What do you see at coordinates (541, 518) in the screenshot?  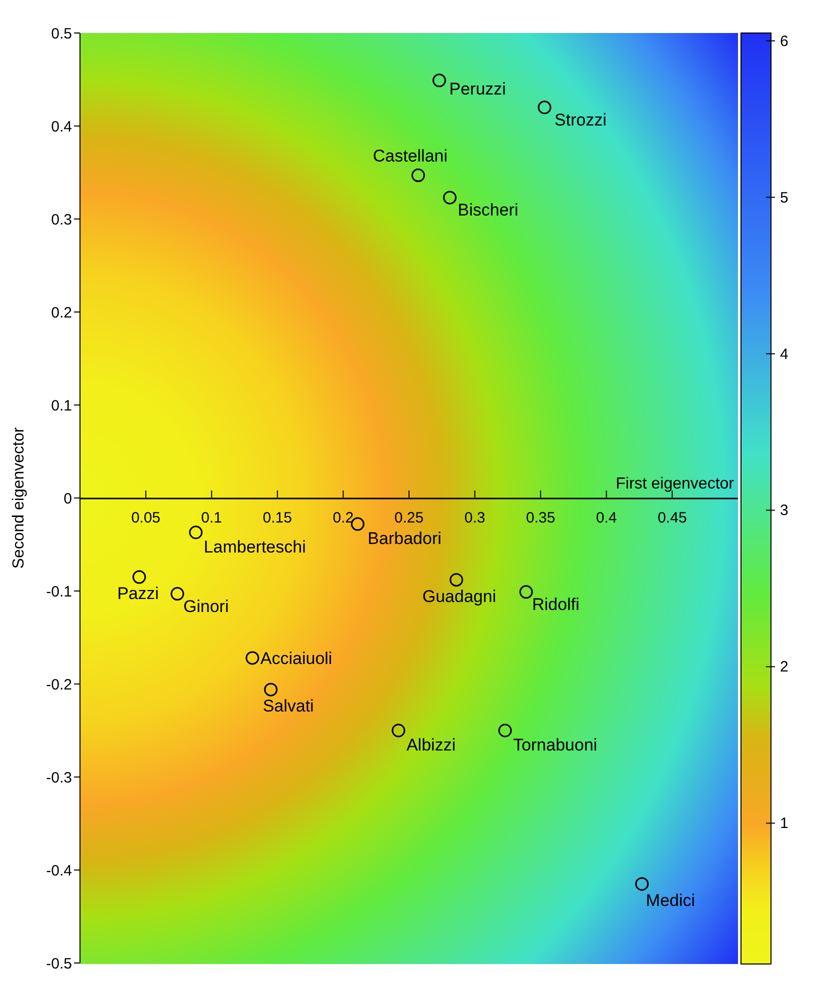 I see `x-tick-label: 0.35` at bounding box center [541, 518].